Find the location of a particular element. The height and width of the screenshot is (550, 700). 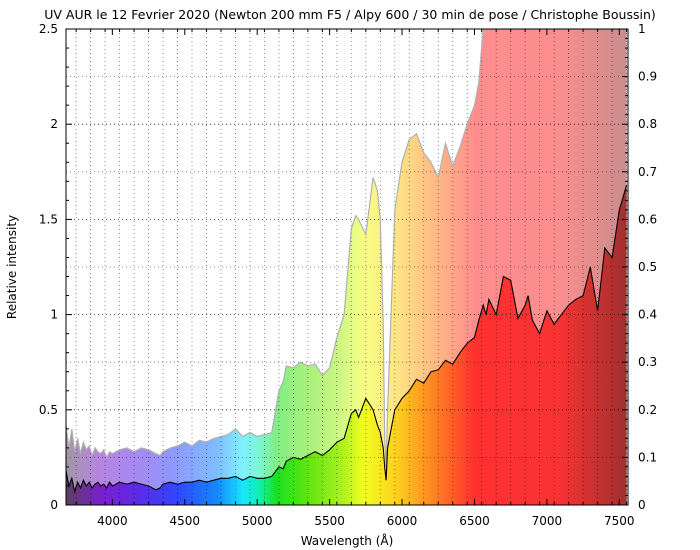

y-axis-label: Relative intensity is located at coordinates (12, 267).